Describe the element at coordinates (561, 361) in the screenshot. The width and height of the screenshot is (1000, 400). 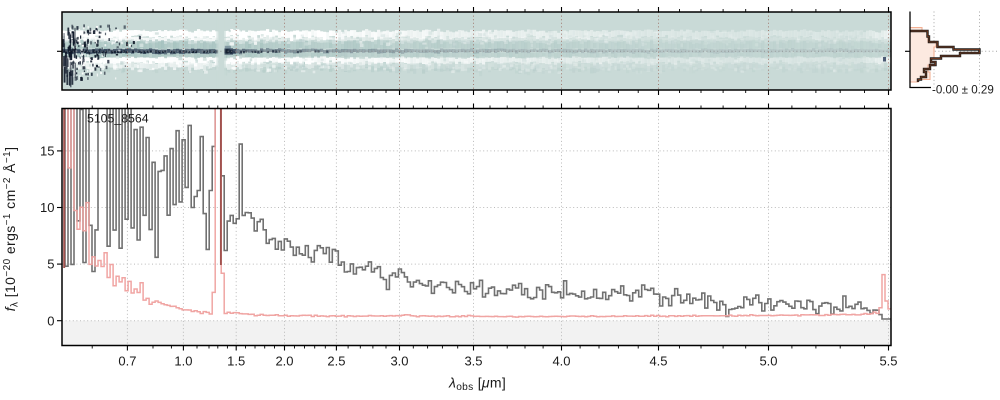
I see `svg-text: 4.0` at that location.